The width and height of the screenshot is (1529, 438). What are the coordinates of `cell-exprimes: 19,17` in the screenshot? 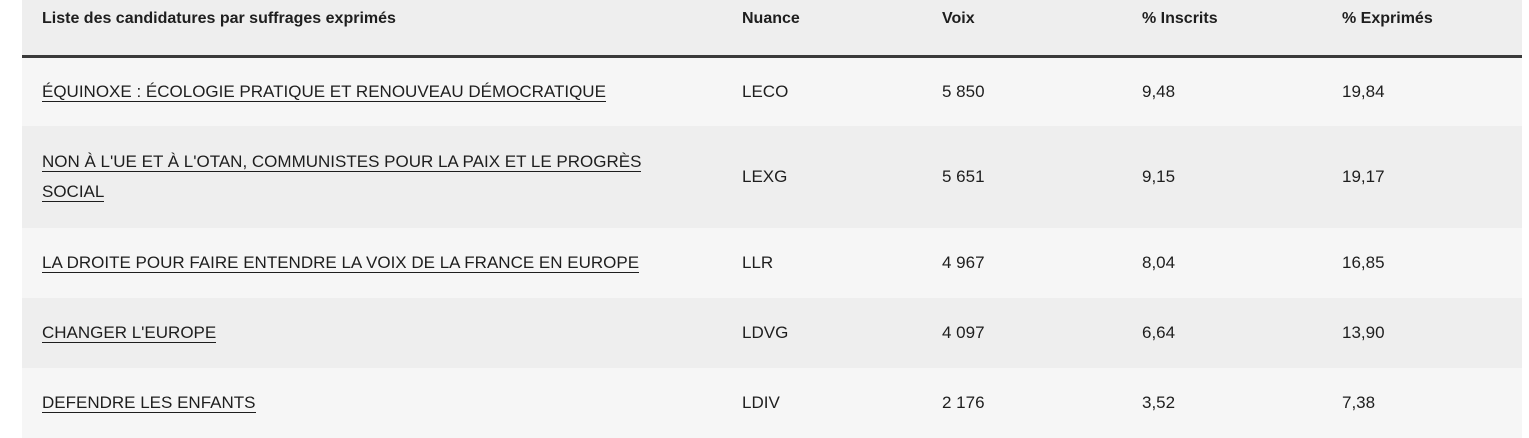 It's located at (1363, 176).